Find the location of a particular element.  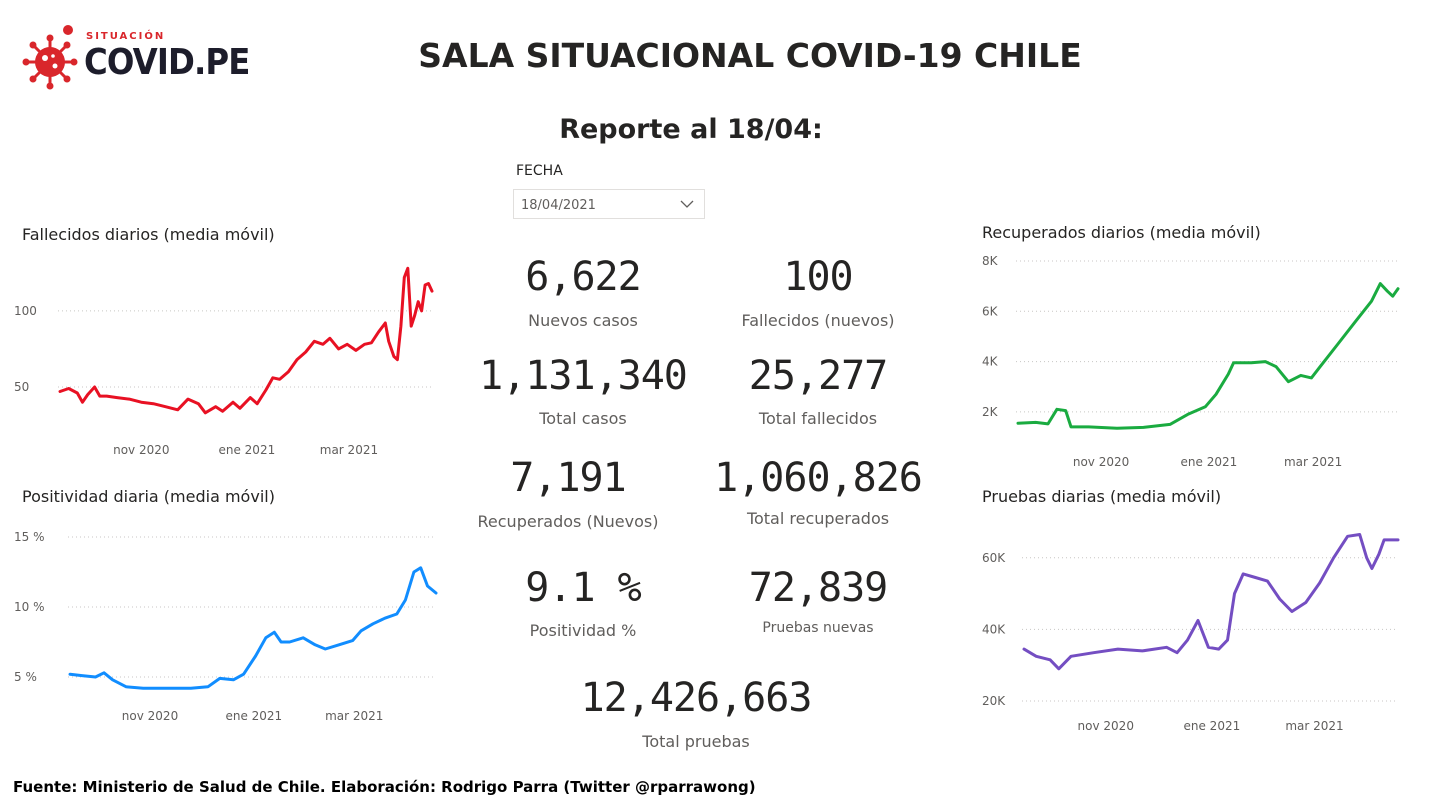

kpi-total-fallecidos-label: Total fallecidos is located at coordinates (818, 418).